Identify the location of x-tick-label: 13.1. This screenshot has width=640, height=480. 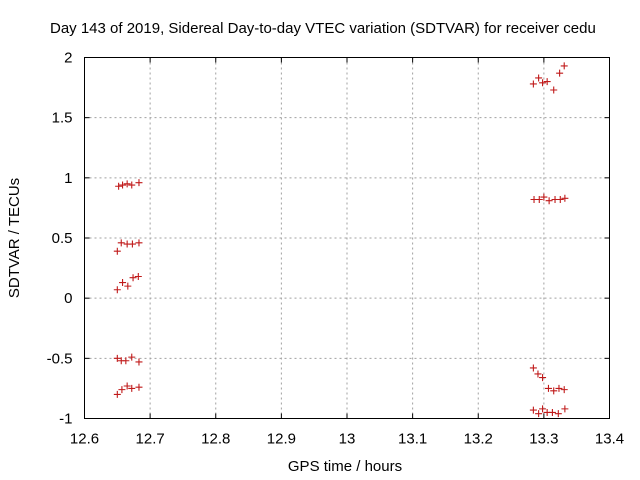
(412, 439).